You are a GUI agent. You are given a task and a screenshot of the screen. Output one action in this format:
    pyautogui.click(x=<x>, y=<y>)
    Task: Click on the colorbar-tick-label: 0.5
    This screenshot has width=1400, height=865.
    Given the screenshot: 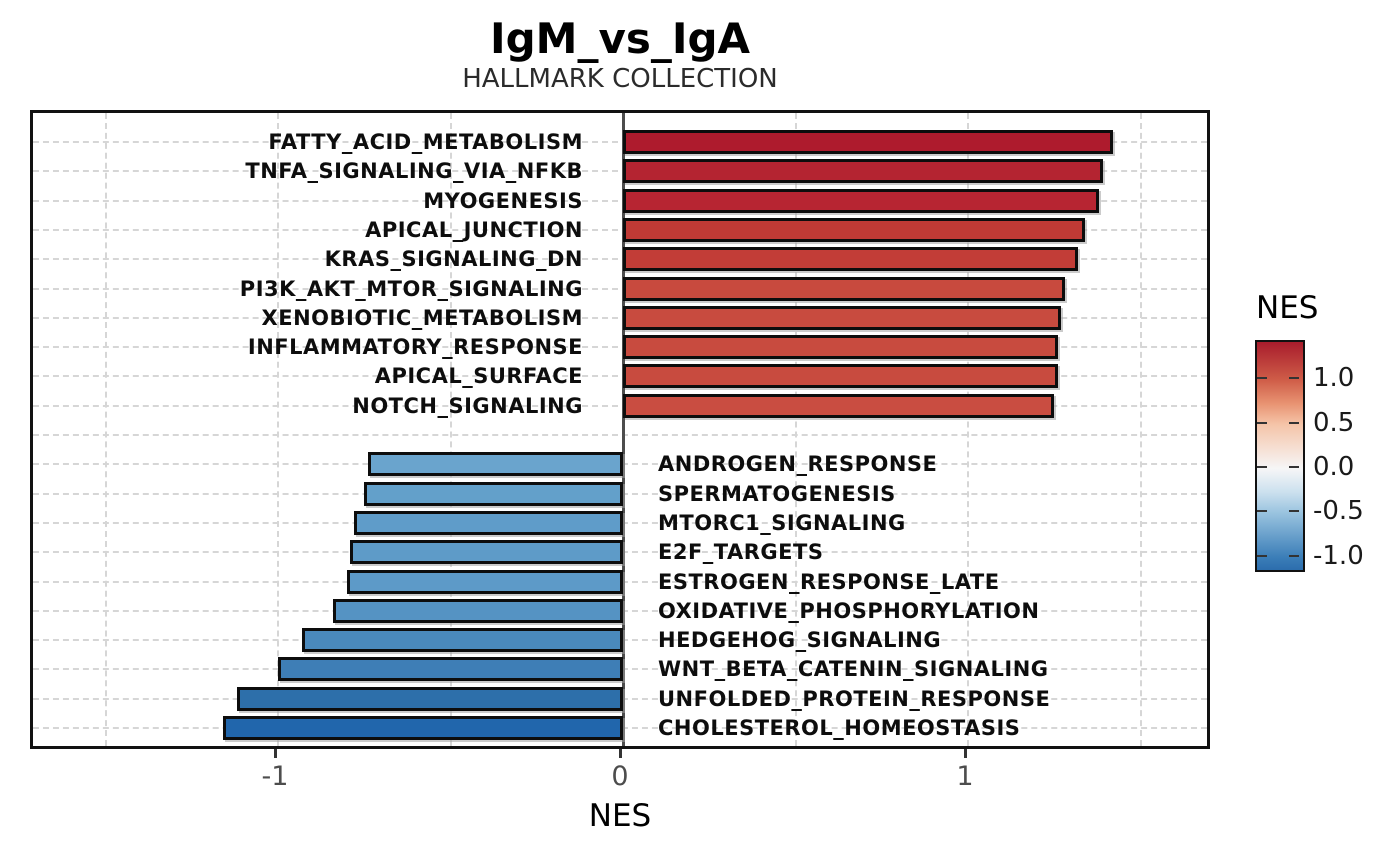 What is the action you would take?
    pyautogui.click(x=1334, y=422)
    